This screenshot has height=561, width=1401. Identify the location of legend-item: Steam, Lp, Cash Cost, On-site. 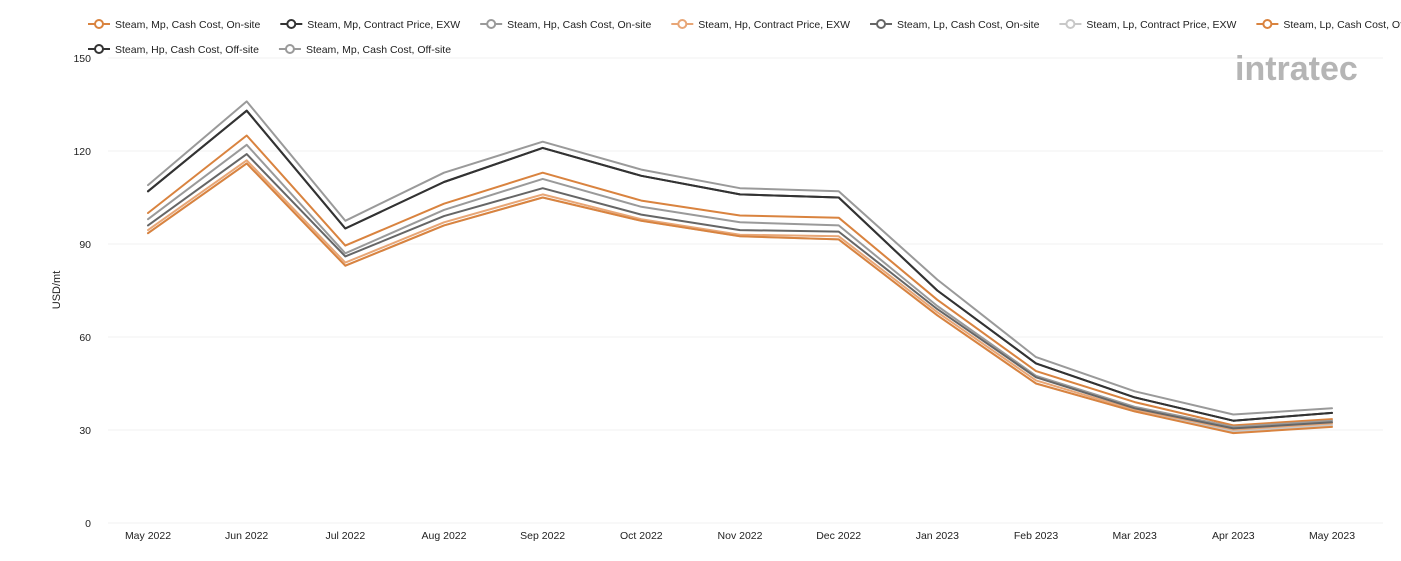
(955, 25).